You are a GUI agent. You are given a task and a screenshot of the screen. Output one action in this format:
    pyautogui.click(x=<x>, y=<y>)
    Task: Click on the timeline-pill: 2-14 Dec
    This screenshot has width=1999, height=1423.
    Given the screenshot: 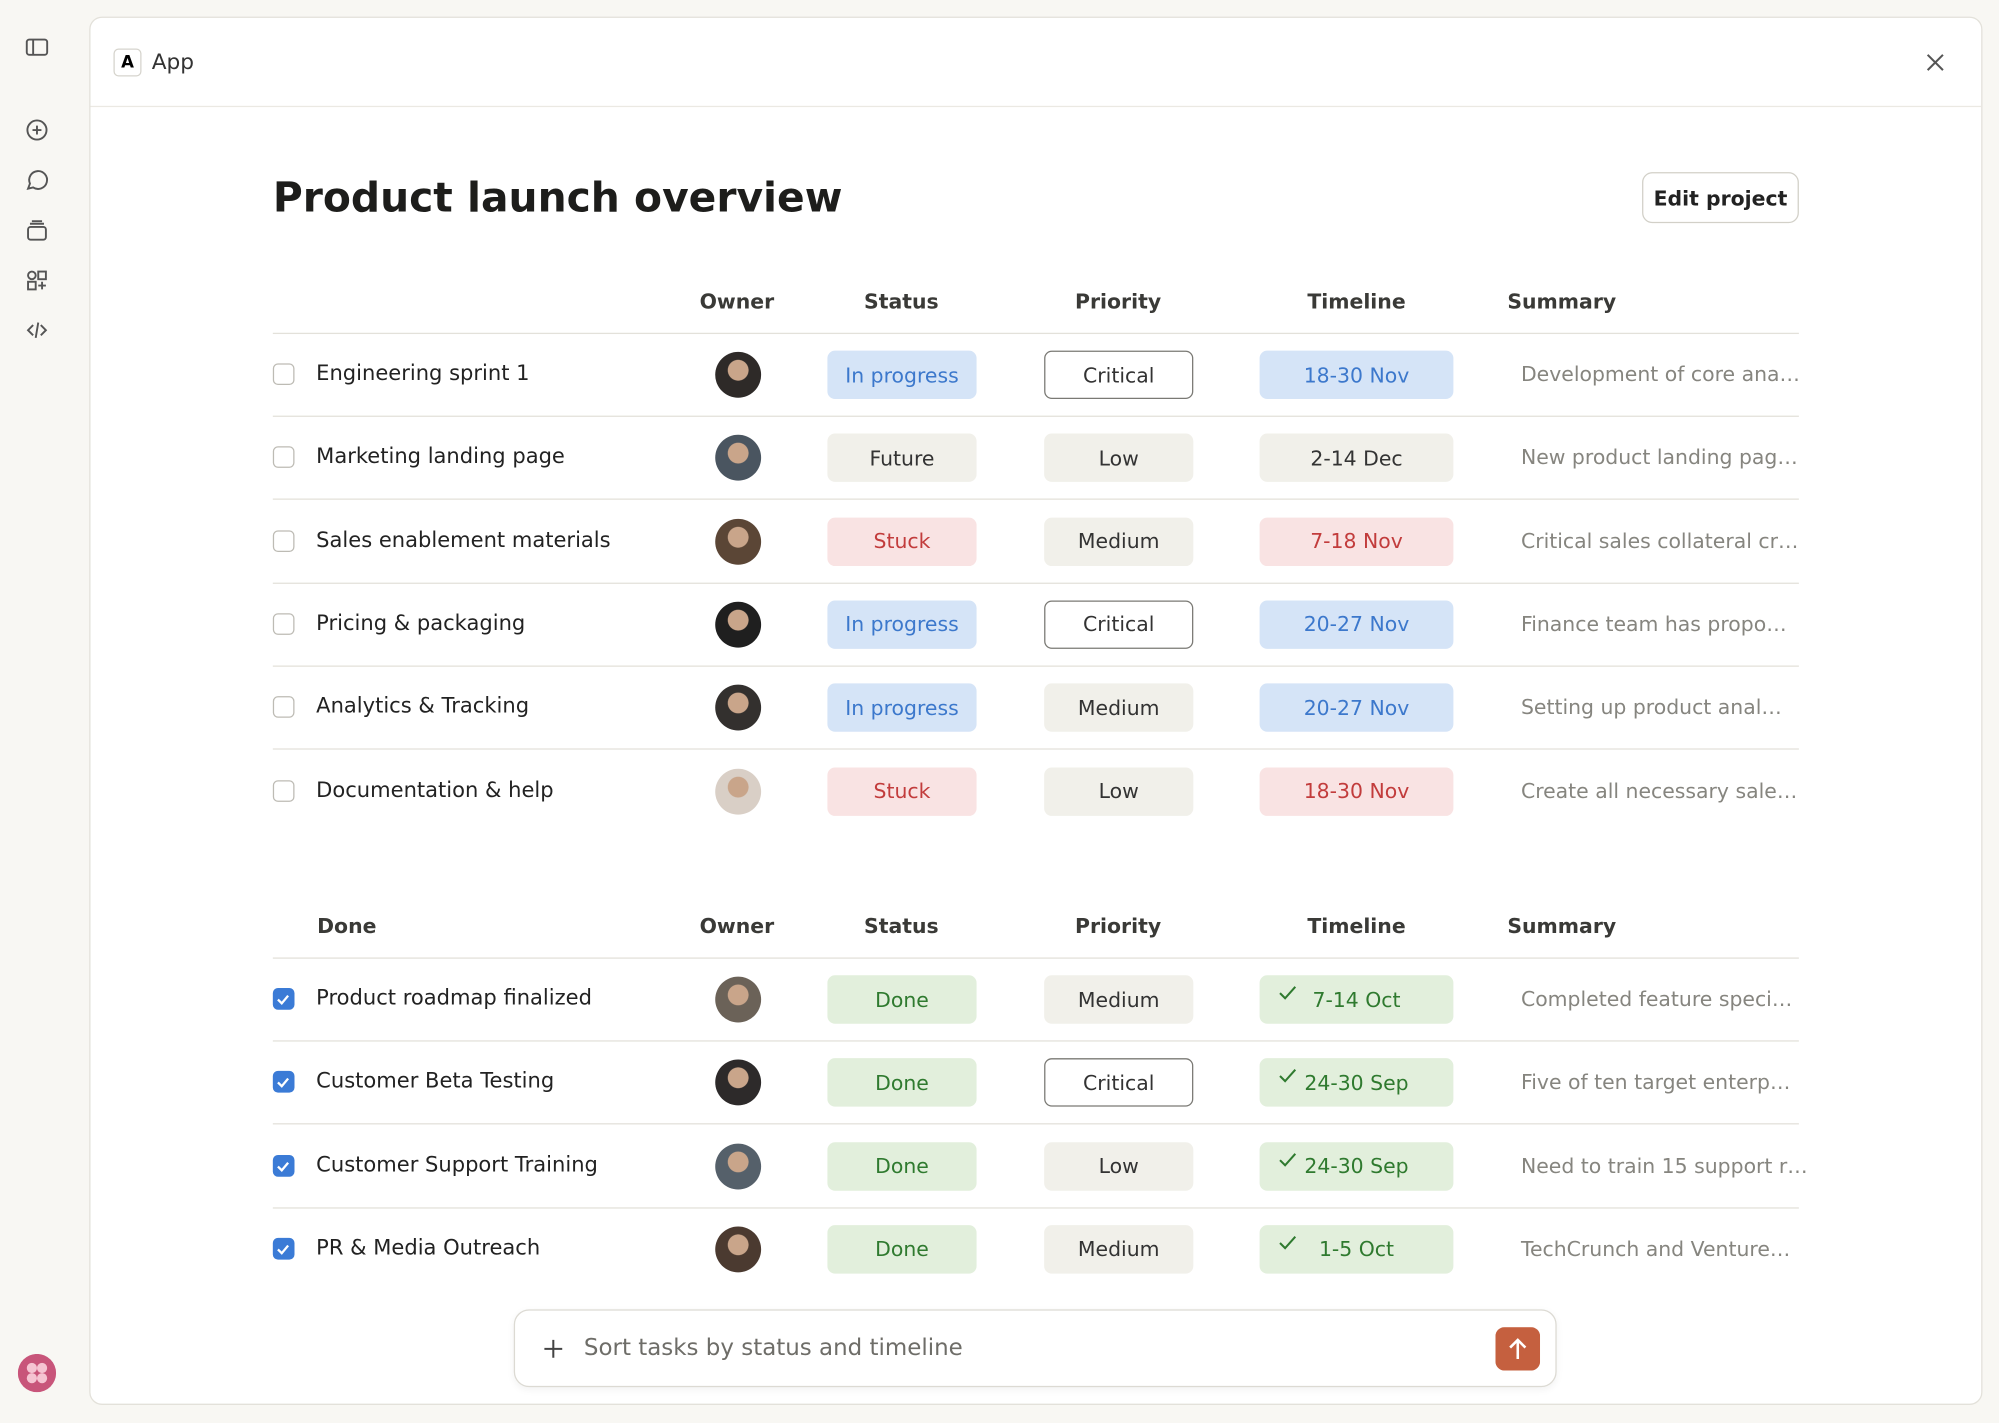 What is the action you would take?
    pyautogui.click(x=1356, y=458)
    